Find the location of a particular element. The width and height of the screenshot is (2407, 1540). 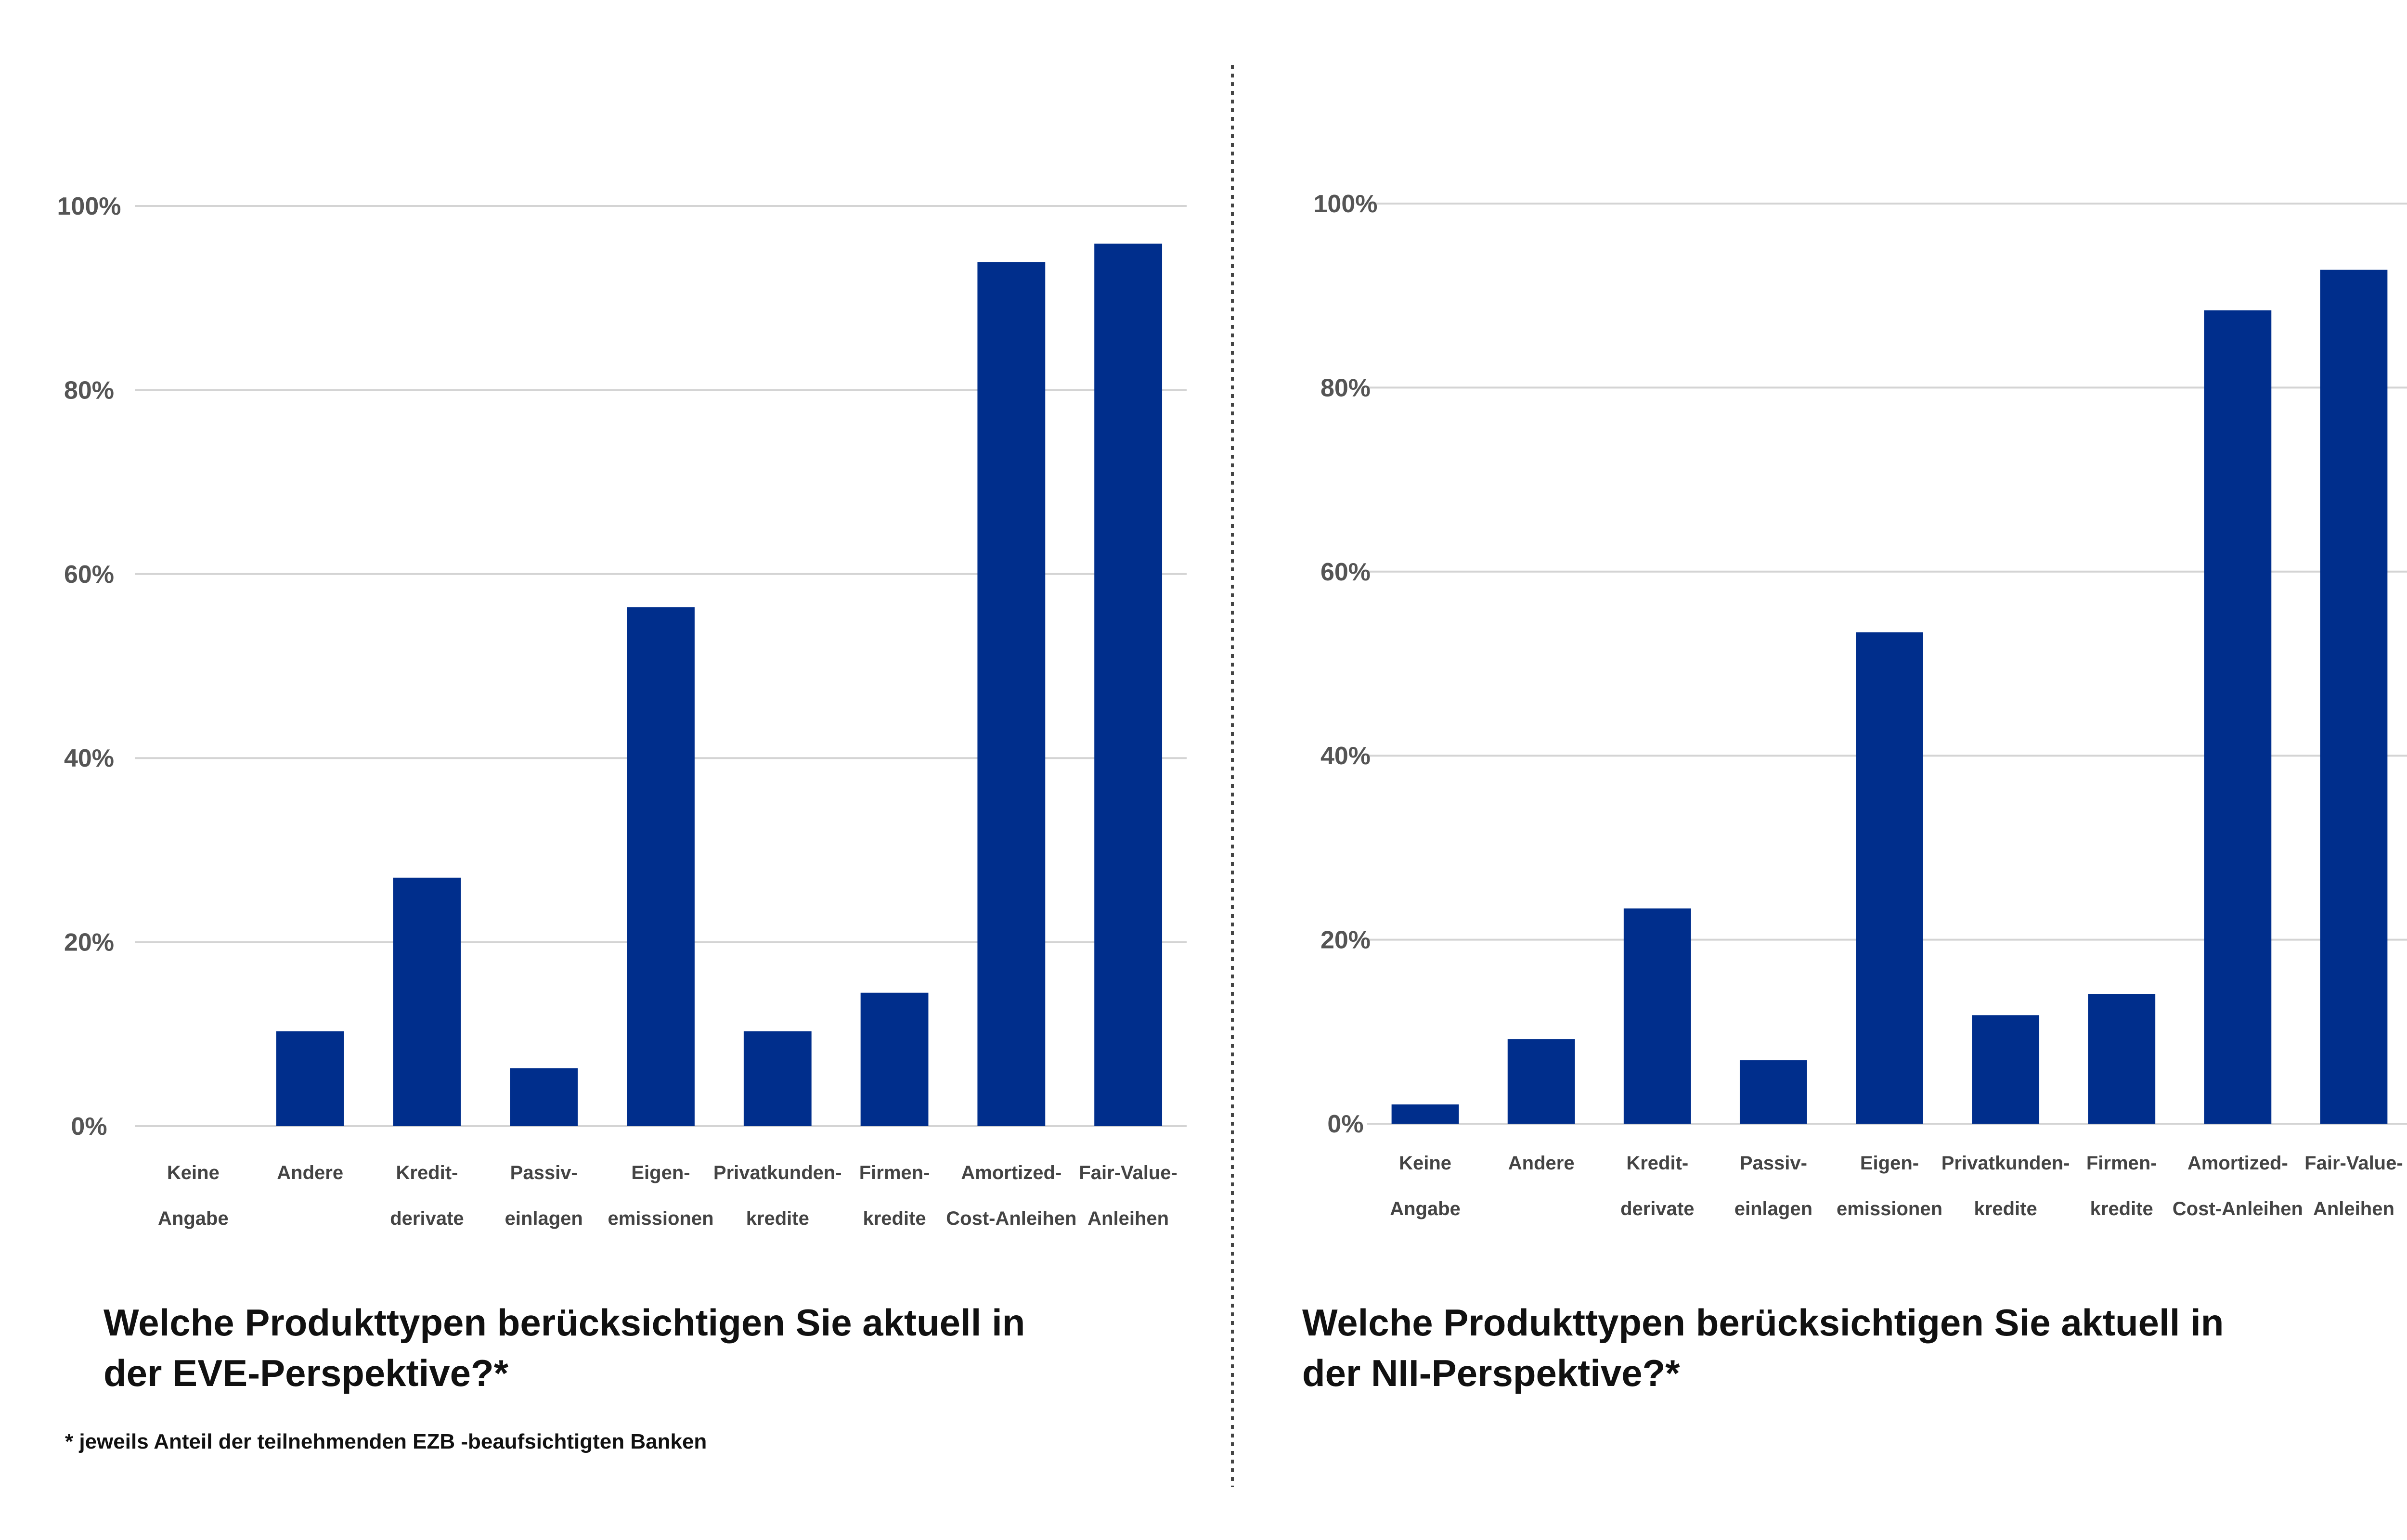

nii-x-tick-label: Firmen-kredite is located at coordinates (2121, 1186).